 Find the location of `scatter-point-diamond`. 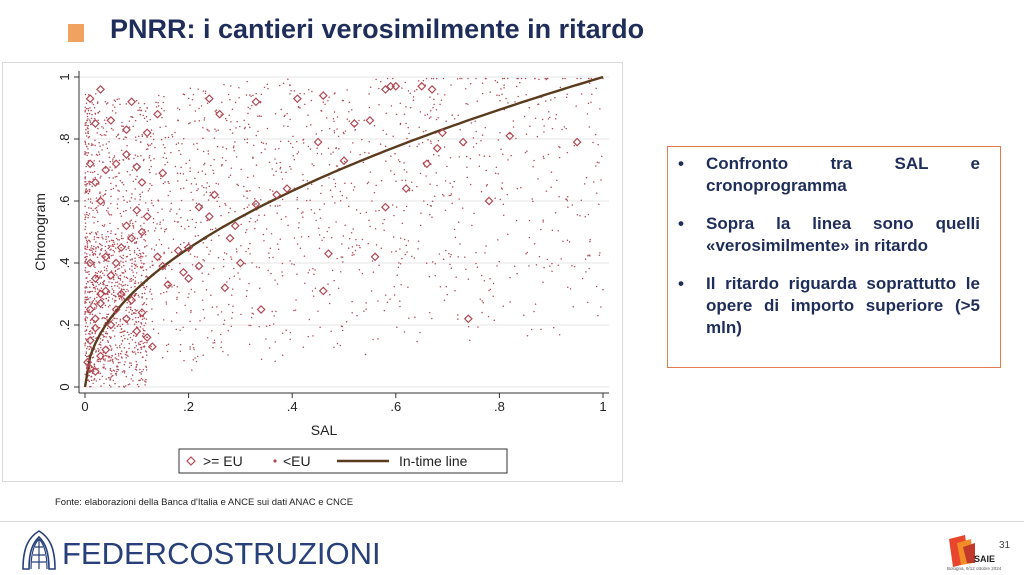

scatter-point-diamond is located at coordinates (344, 161).